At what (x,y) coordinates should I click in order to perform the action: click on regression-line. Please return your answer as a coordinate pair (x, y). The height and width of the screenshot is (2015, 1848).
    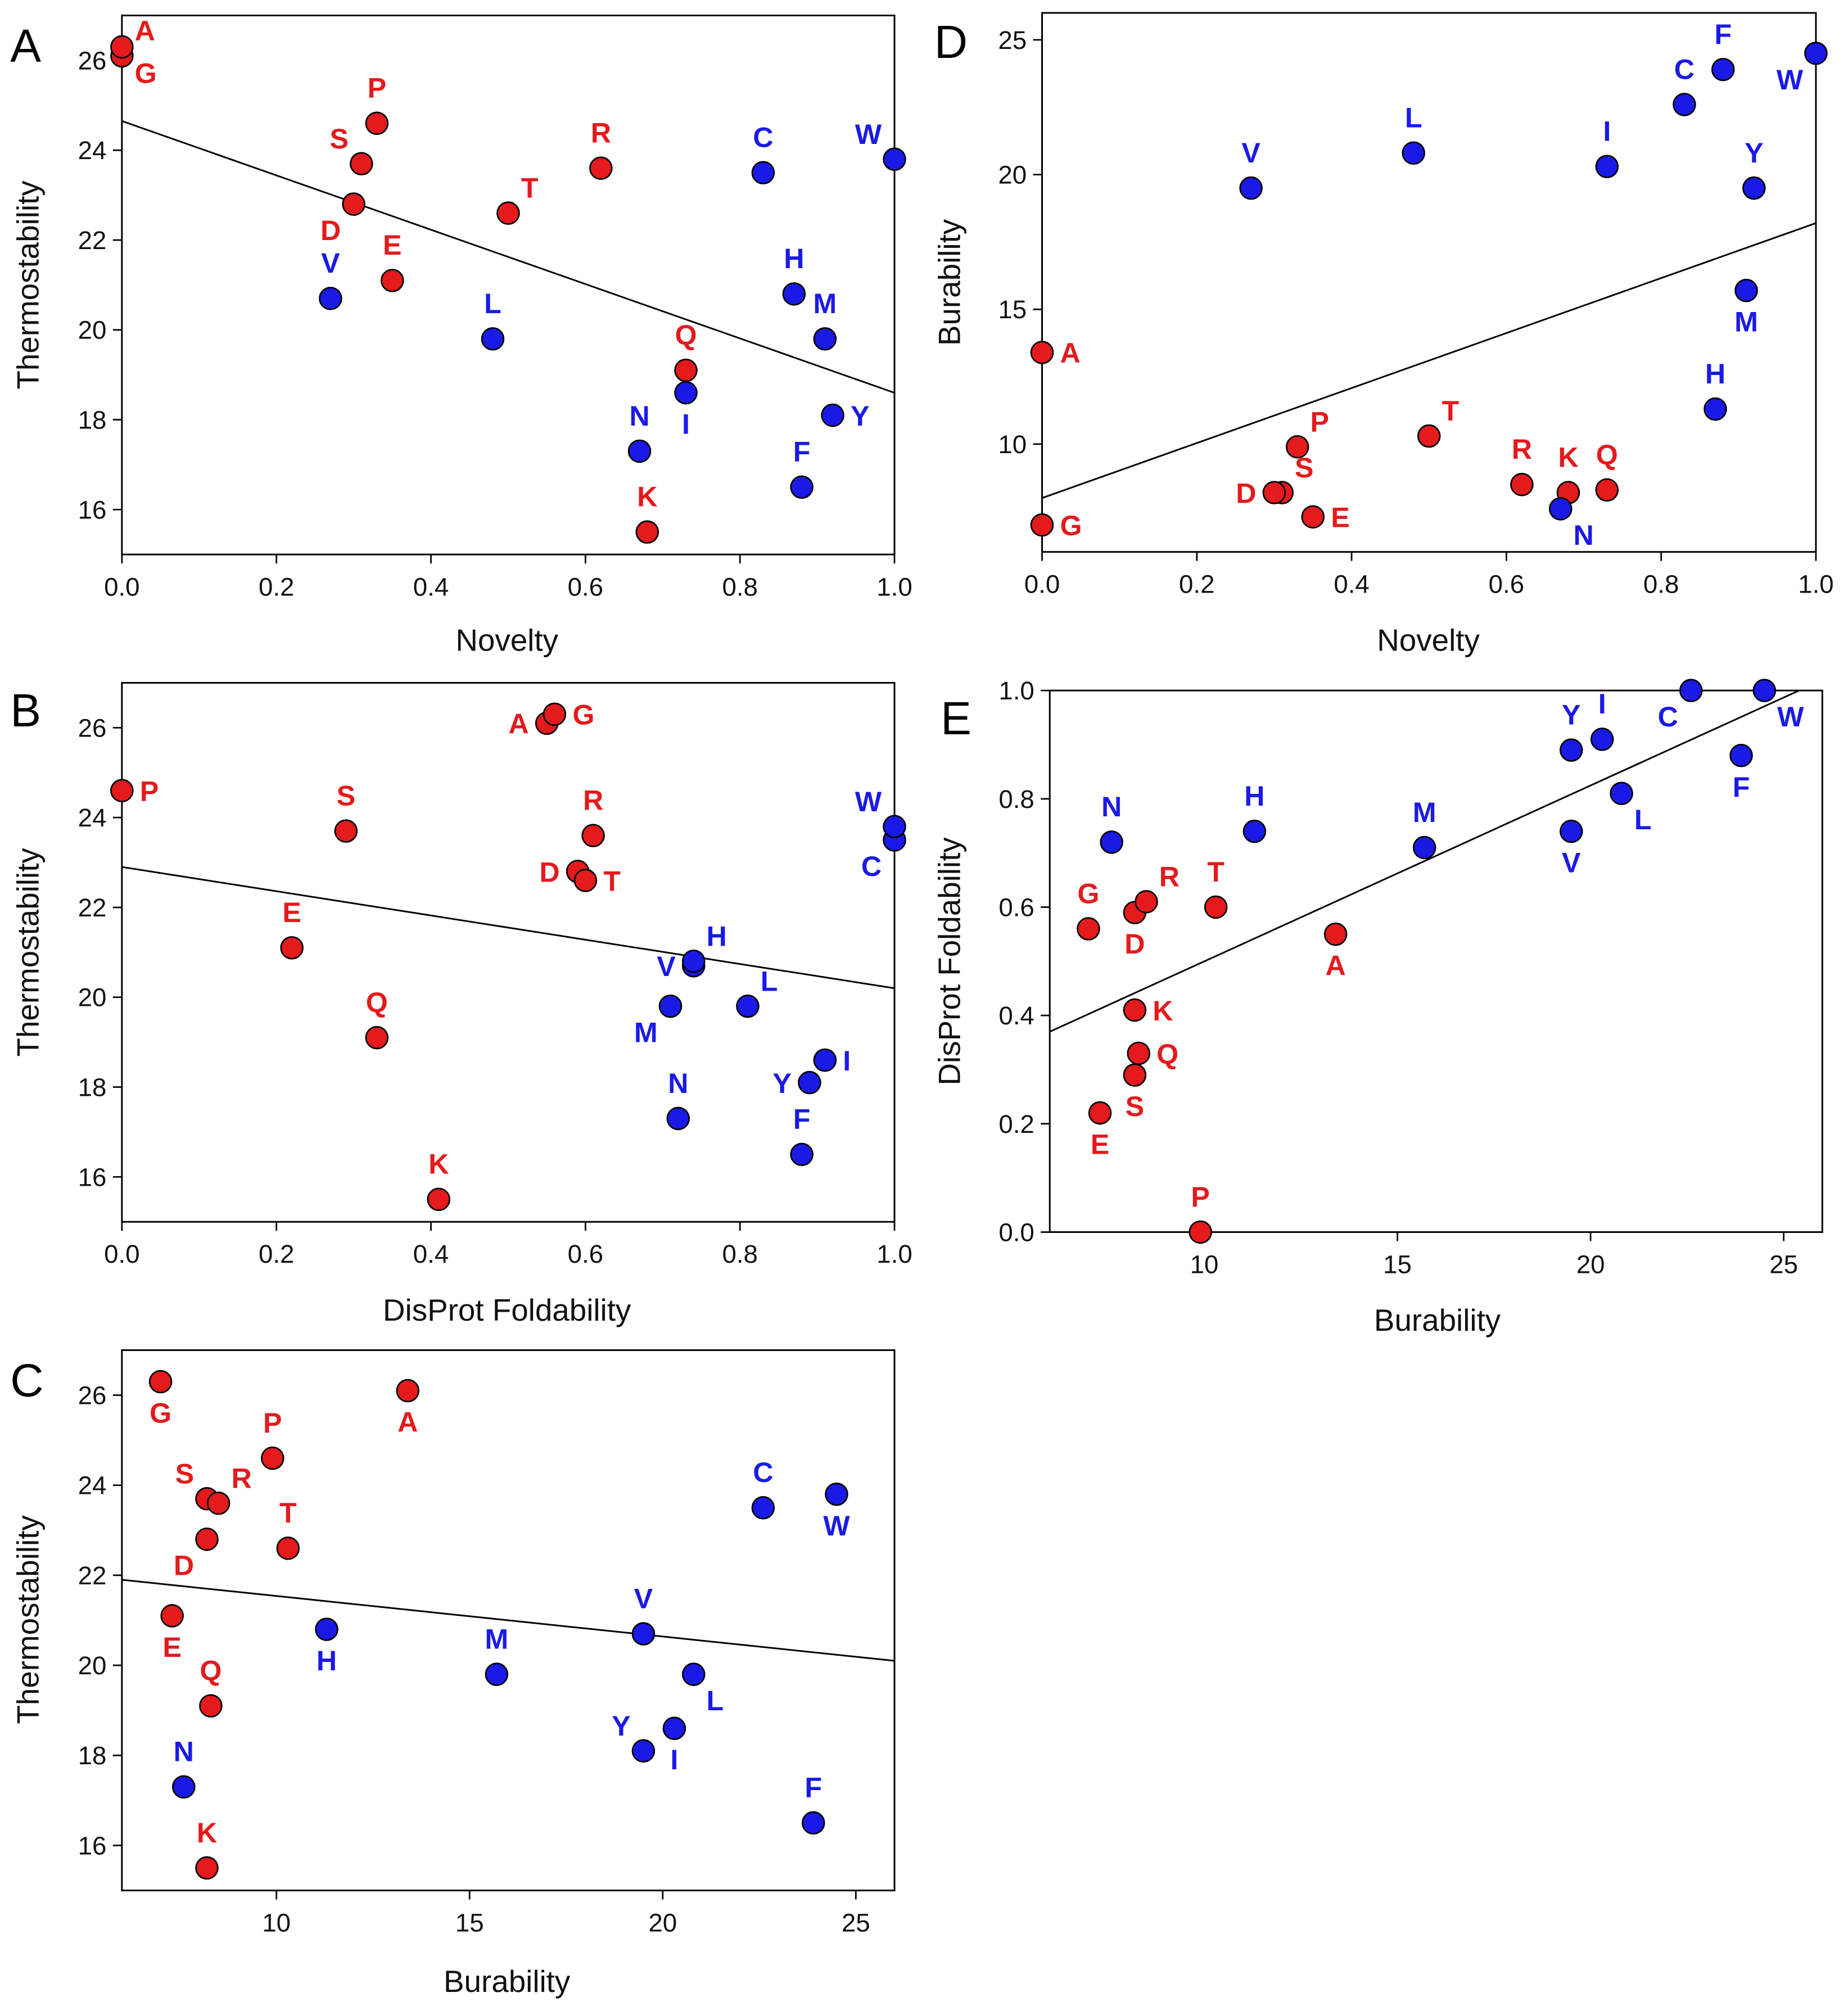
    Looking at the image, I should click on (1424, 861).